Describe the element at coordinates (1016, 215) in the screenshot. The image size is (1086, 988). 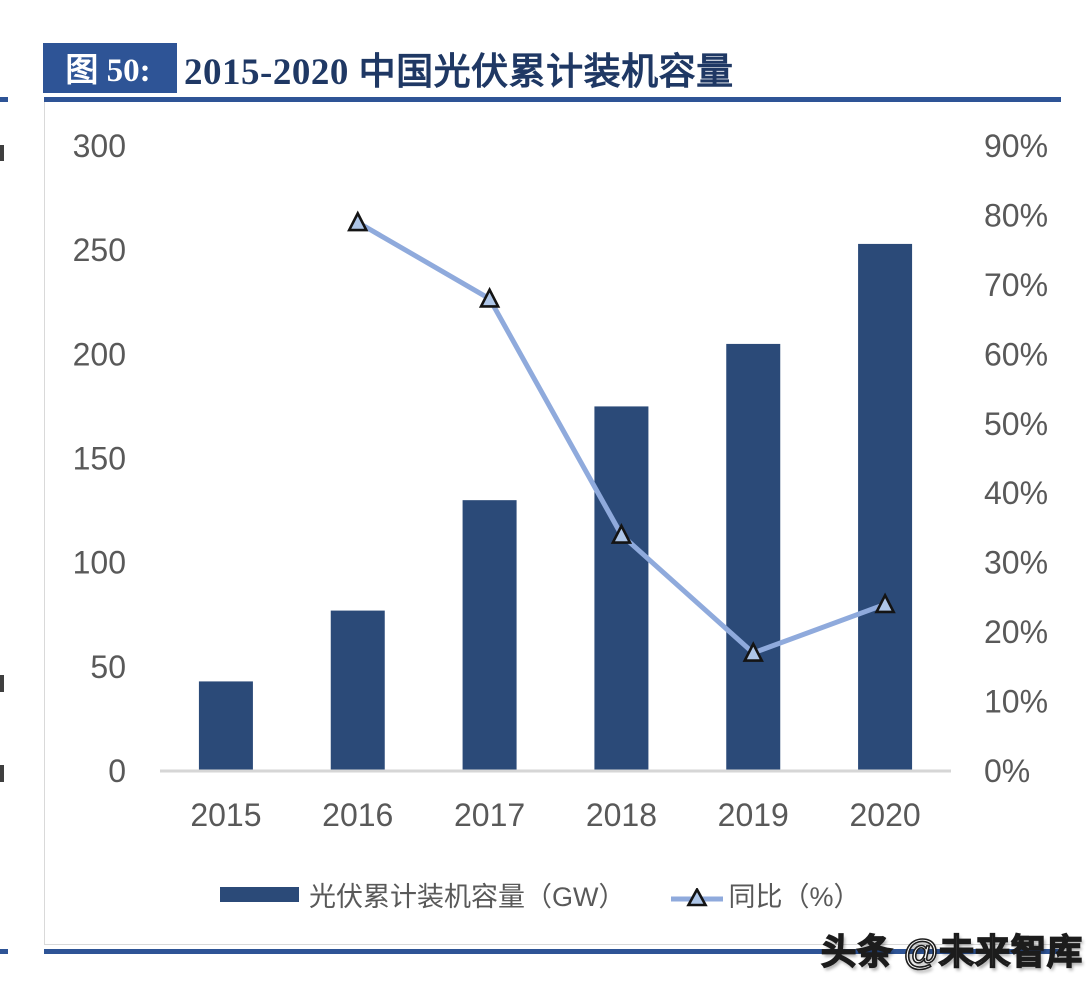
I see `right-axis-tick-label: 80%` at that location.